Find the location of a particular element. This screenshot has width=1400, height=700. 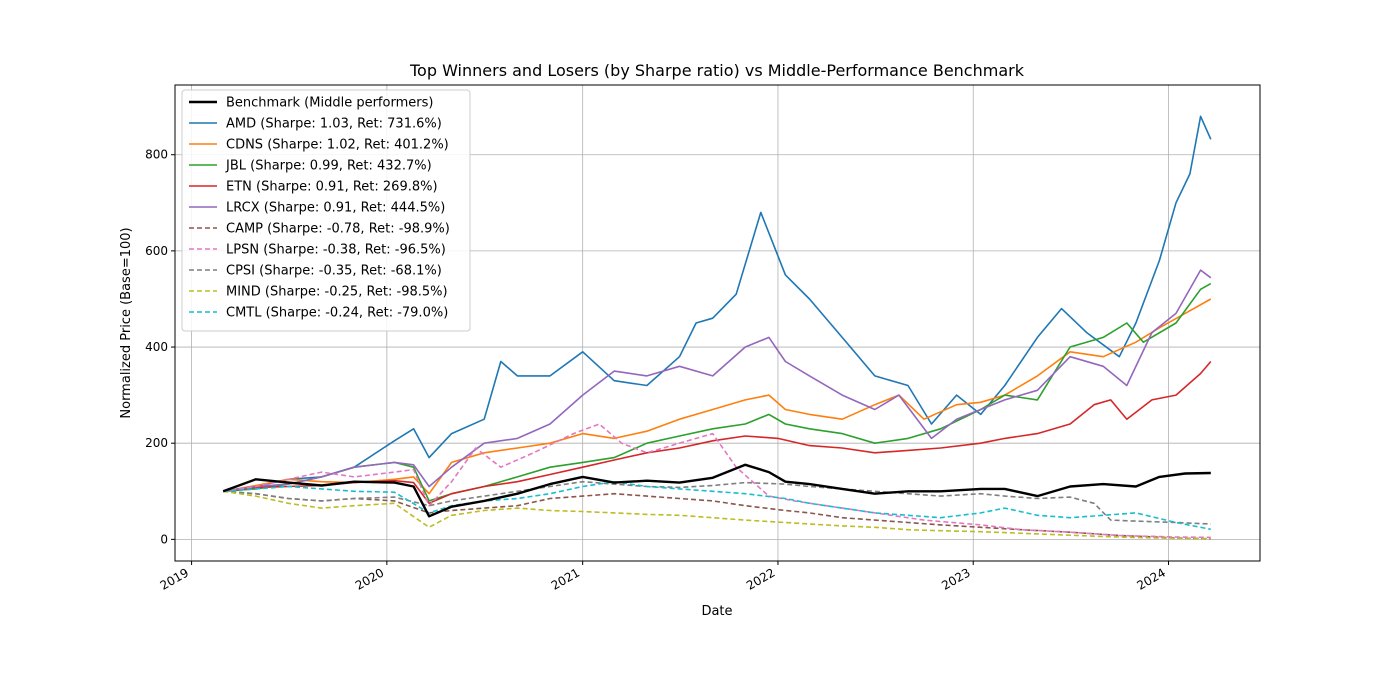

series-line-benchmark is located at coordinates (716, 490).